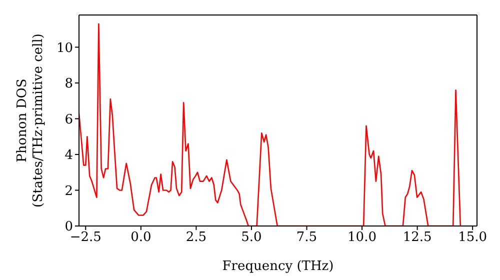  Describe the element at coordinates (141, 238) in the screenshot. I see `x-tick-label: 0.0` at that location.